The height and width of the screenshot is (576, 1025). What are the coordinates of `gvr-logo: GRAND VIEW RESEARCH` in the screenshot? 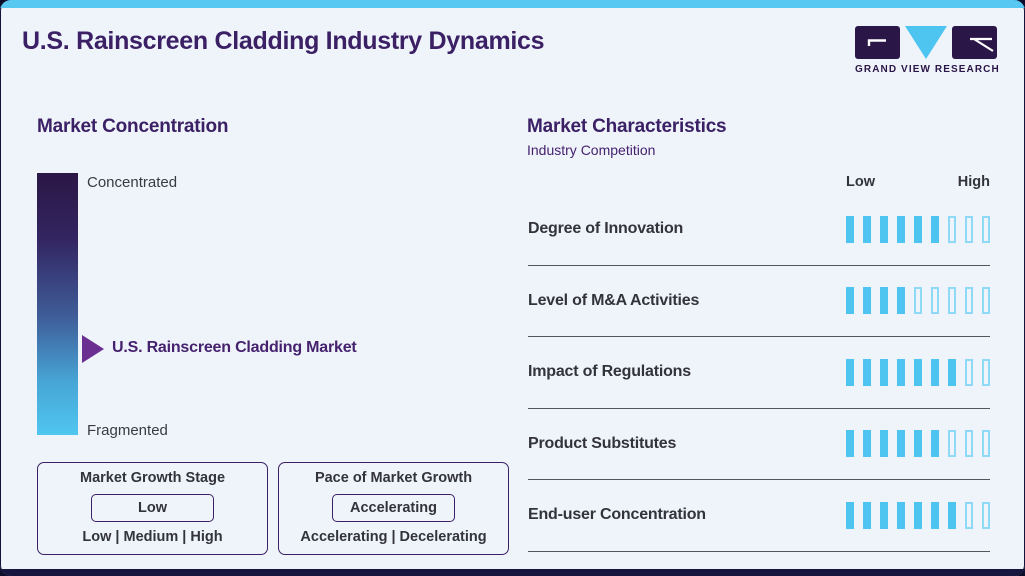 It's located at (927, 50).